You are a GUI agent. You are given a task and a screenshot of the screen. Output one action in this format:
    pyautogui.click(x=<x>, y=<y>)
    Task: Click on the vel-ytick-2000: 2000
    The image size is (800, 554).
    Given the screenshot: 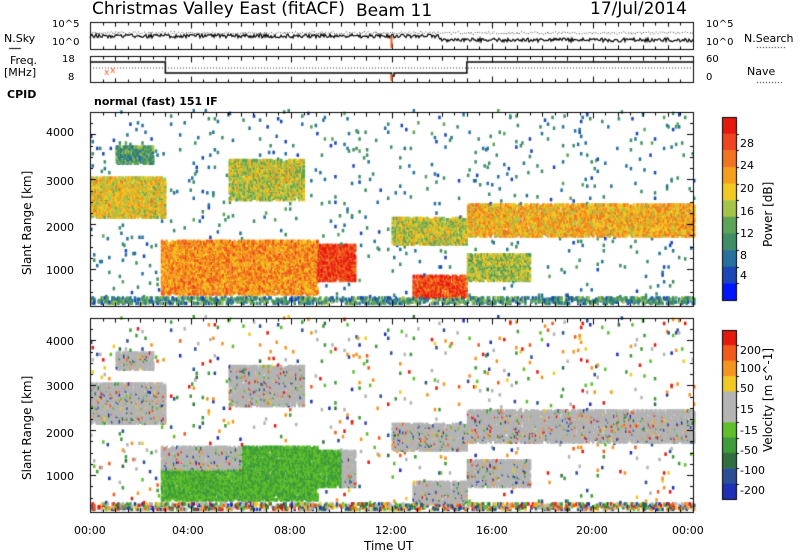 What is the action you would take?
    pyautogui.click(x=60, y=433)
    